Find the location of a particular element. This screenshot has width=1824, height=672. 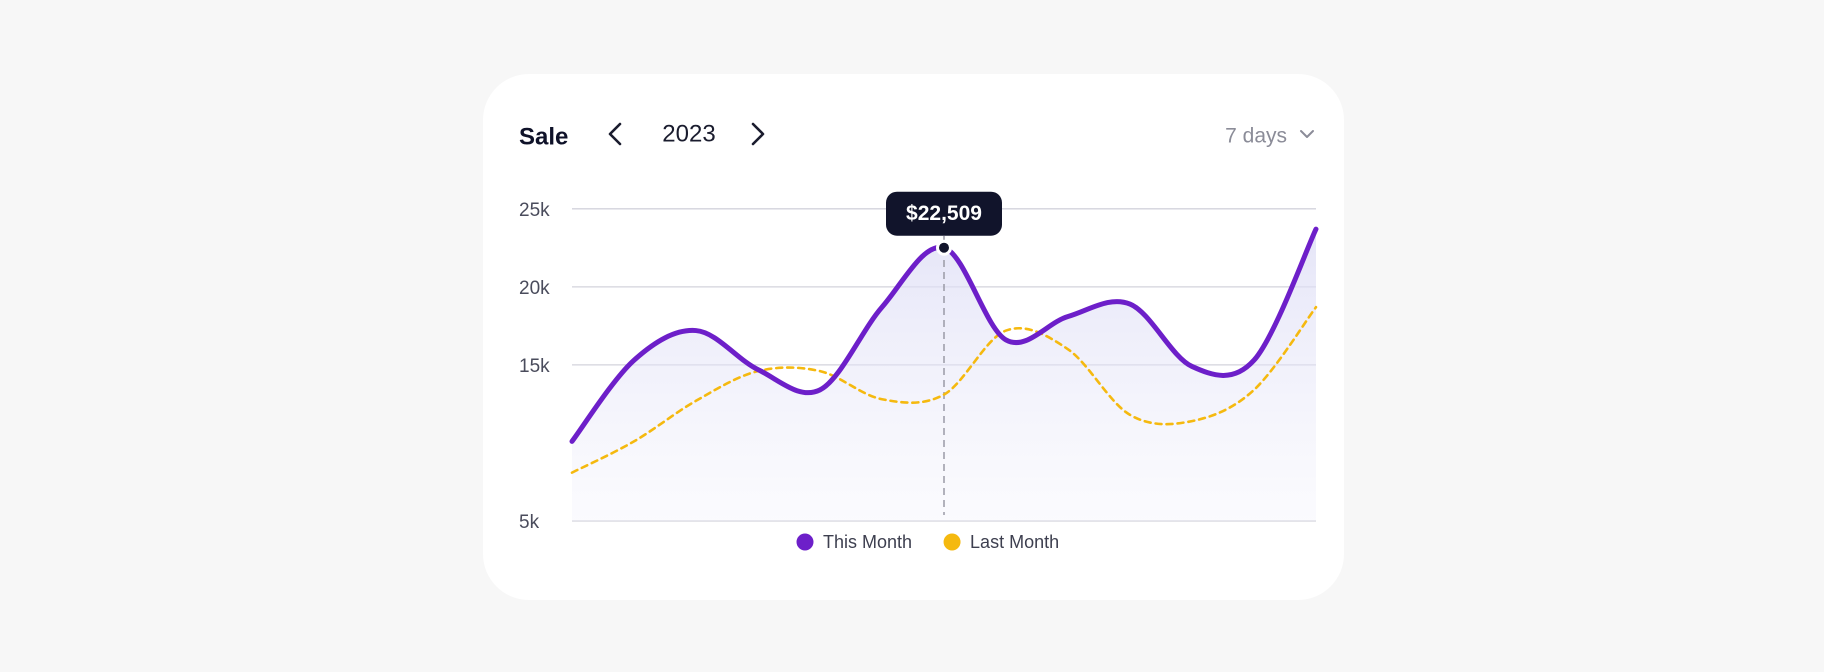

hover-point is located at coordinates (944, 247).